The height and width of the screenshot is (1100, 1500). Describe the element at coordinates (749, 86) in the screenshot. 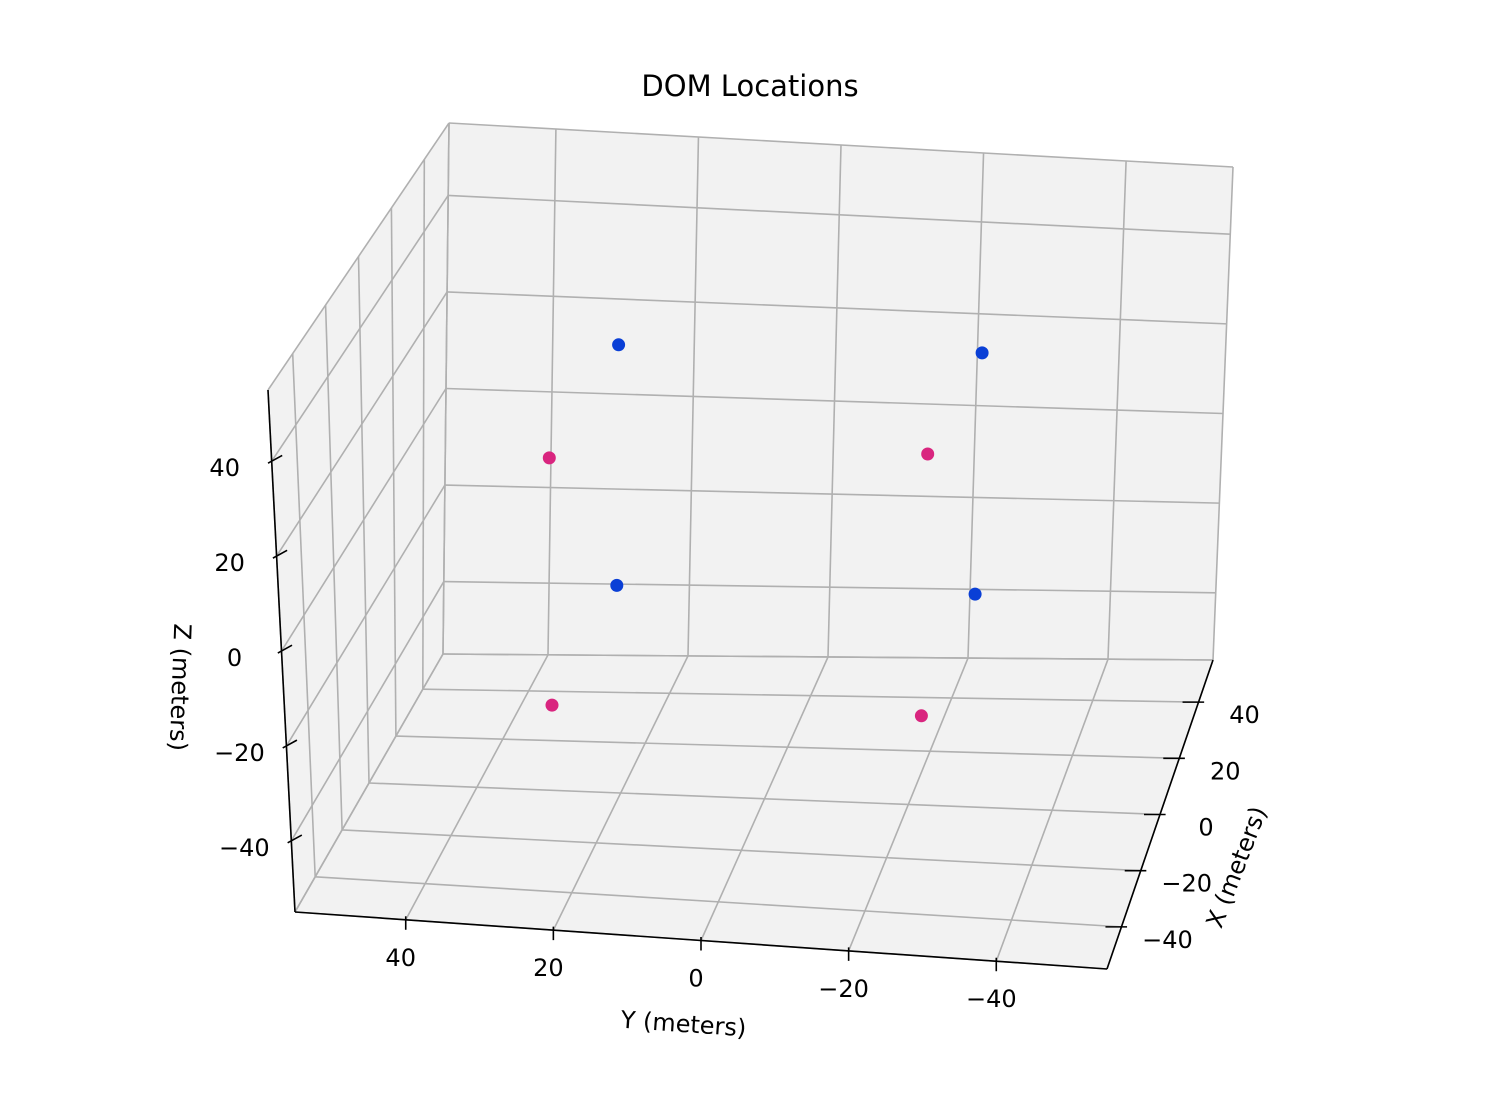

I see `chart-title: DOM Locations` at that location.